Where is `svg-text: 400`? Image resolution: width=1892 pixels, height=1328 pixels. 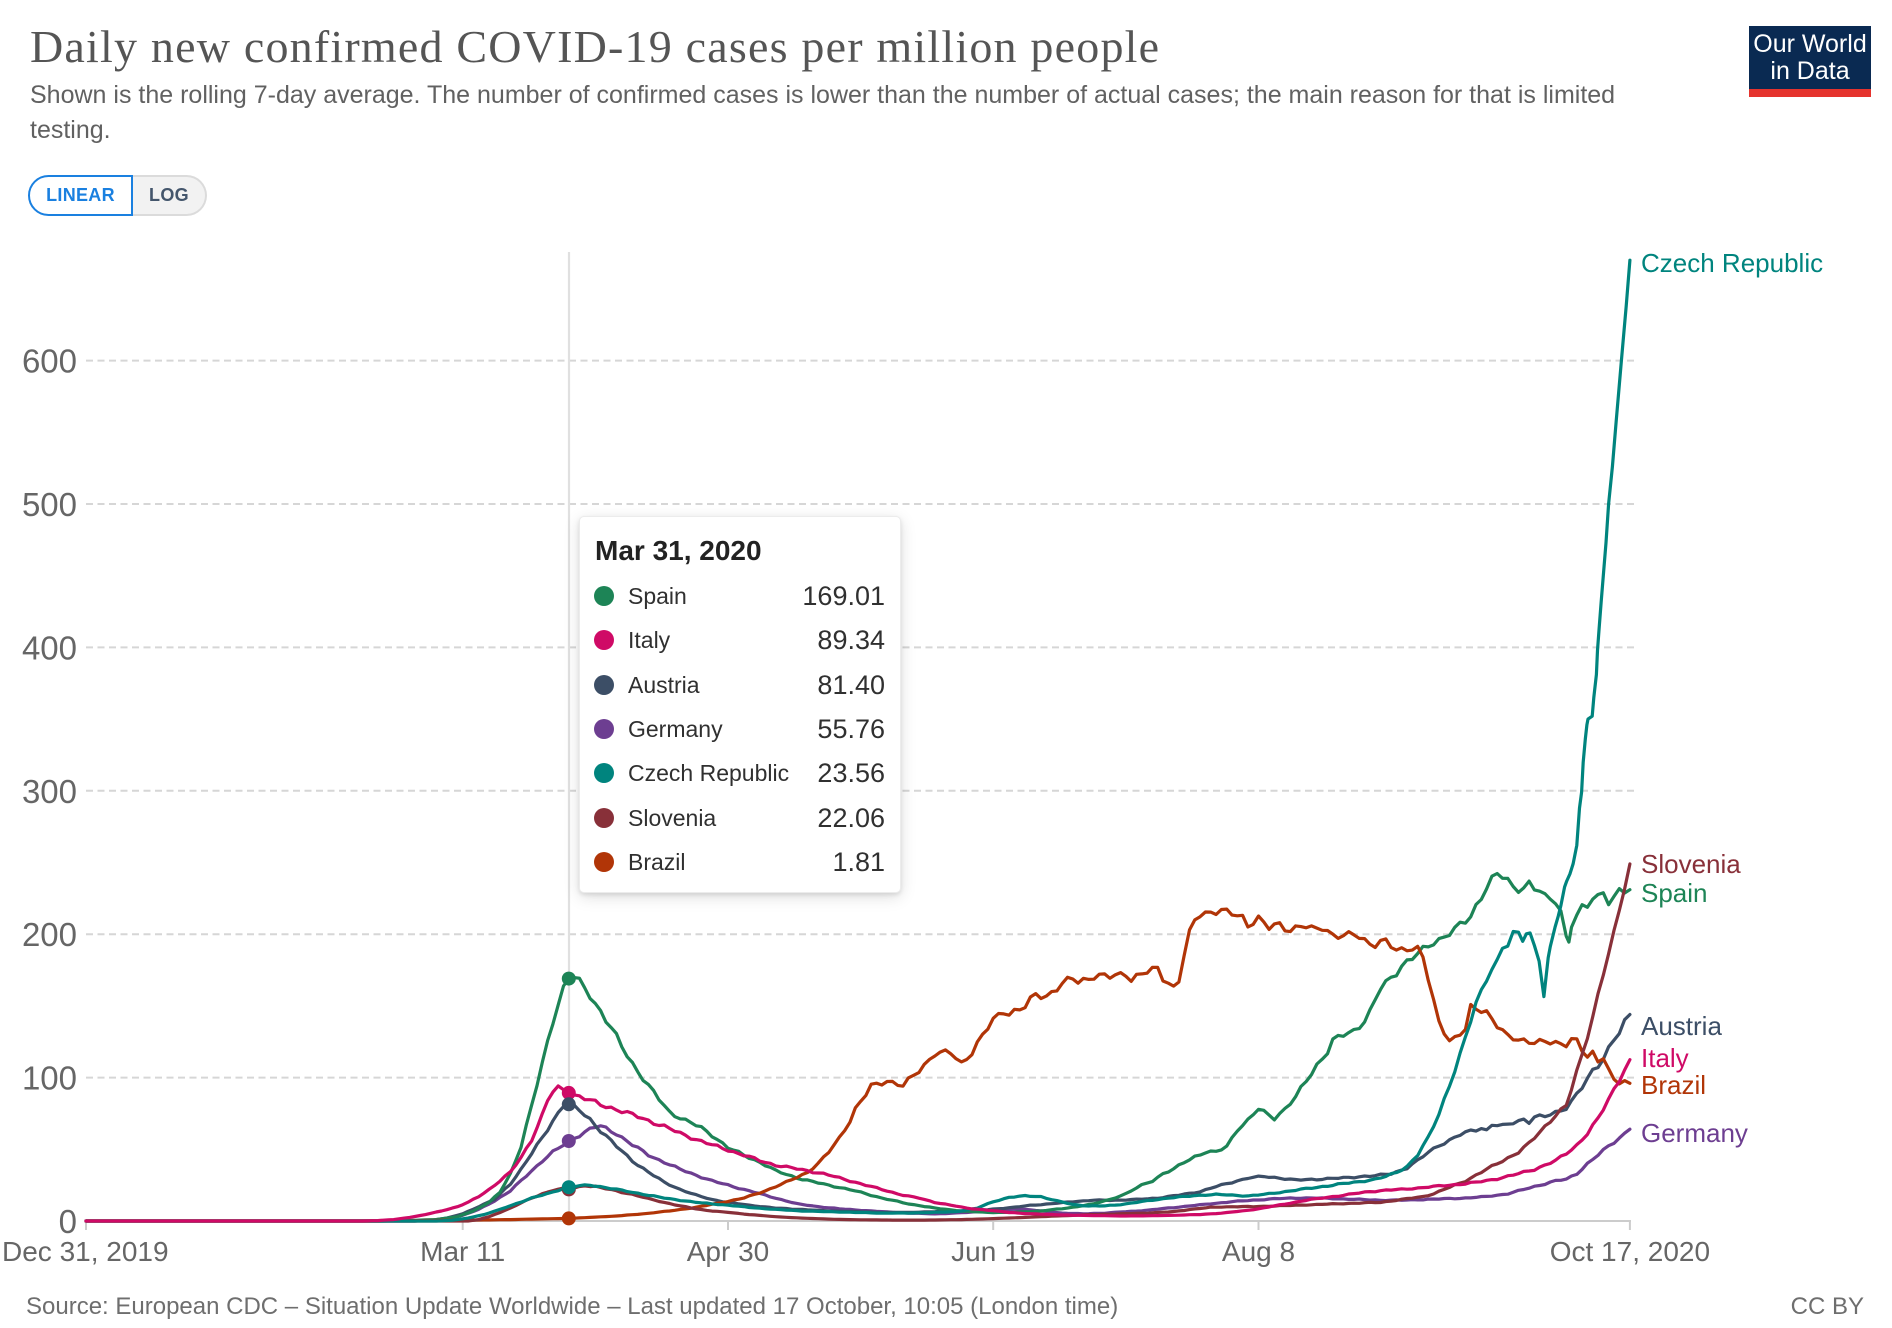 svg-text: 400 is located at coordinates (49, 647).